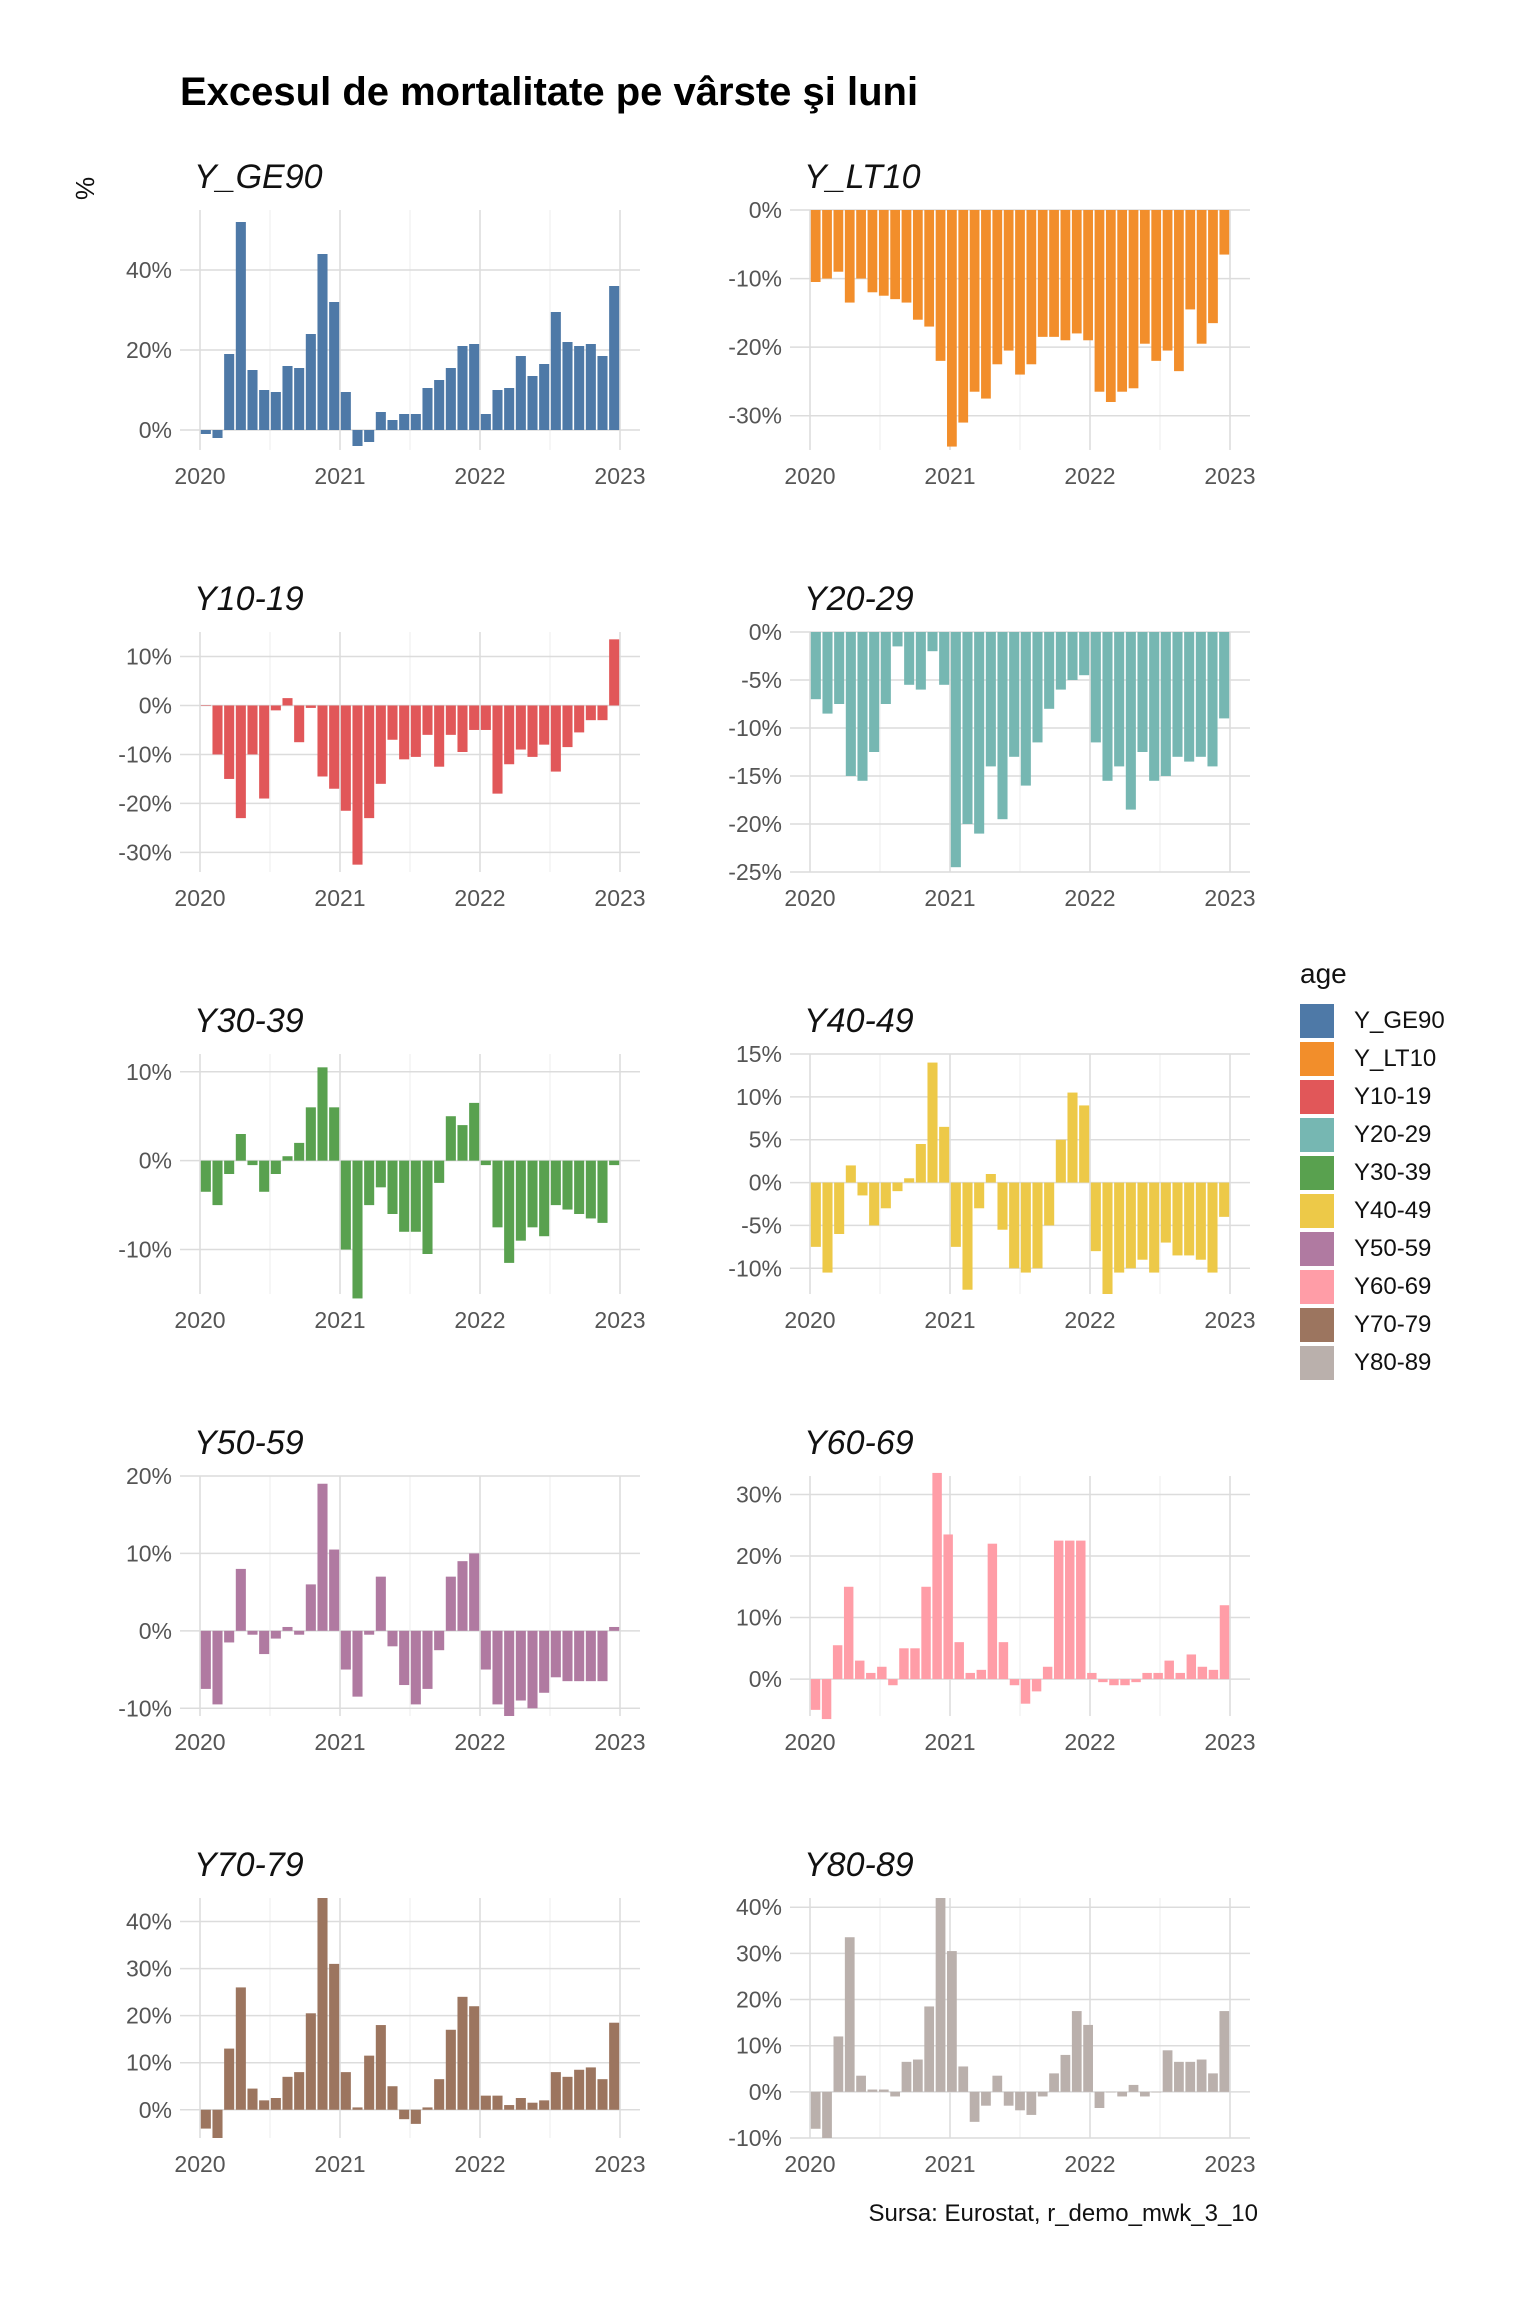 Image resolution: width=1536 pixels, height=2304 pixels. Describe the element at coordinates (991, 2011) in the screenshot. I see `facet-y80-89: Y80-89 -10% 0% 10% 20% 30% 40% 2020 2021 2022 2023` at that location.